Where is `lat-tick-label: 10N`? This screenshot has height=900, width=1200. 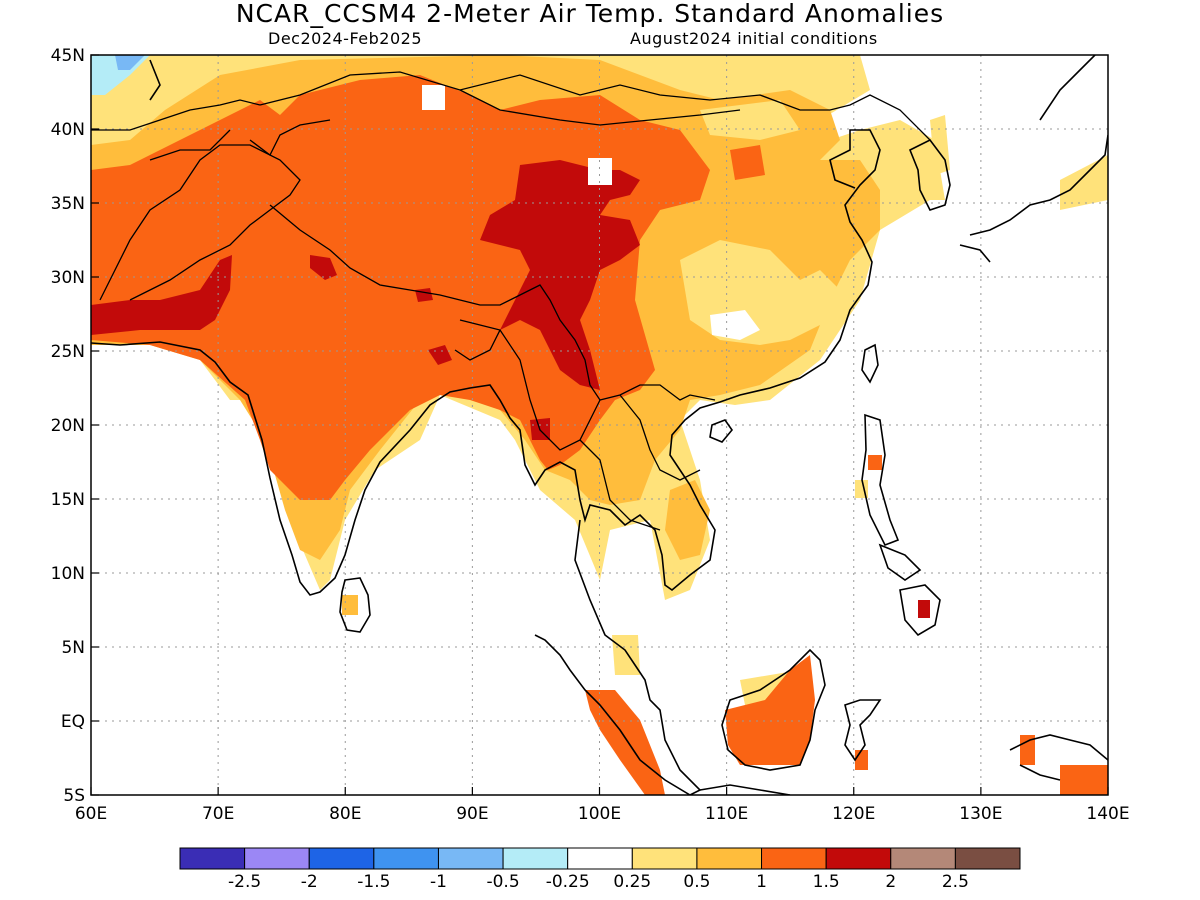
lat-tick-label: 10N is located at coordinates (68, 574).